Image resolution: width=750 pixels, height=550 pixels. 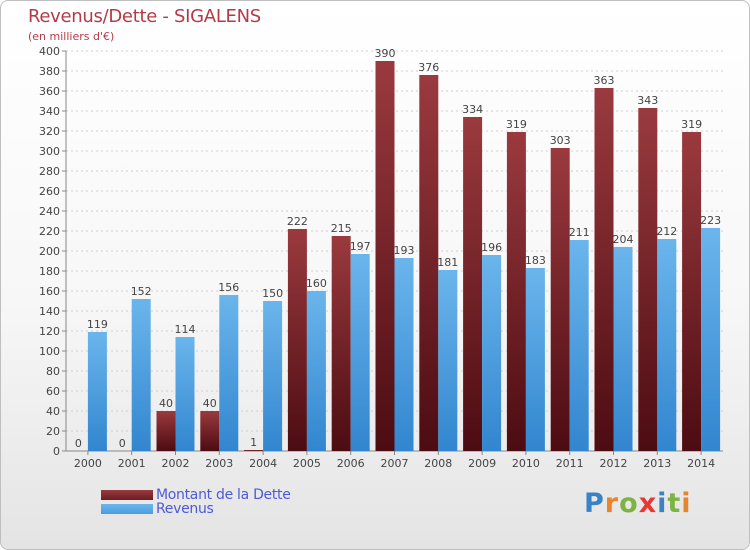 I want to click on y-tick-label: 300, so click(x=49, y=151).